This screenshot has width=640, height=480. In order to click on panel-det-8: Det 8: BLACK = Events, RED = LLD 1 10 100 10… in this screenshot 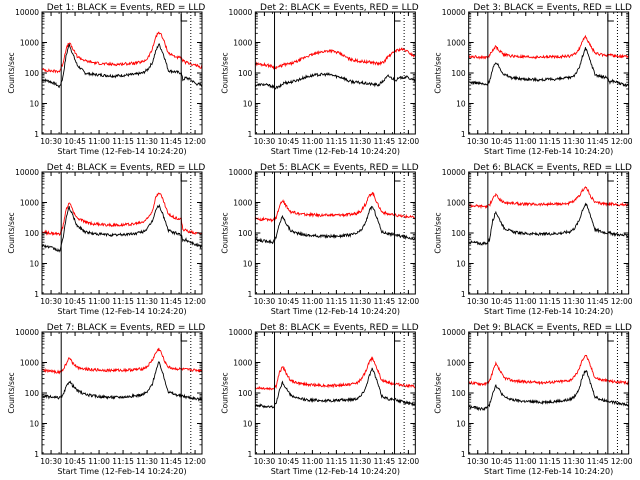, I will do `click(319, 399)`.